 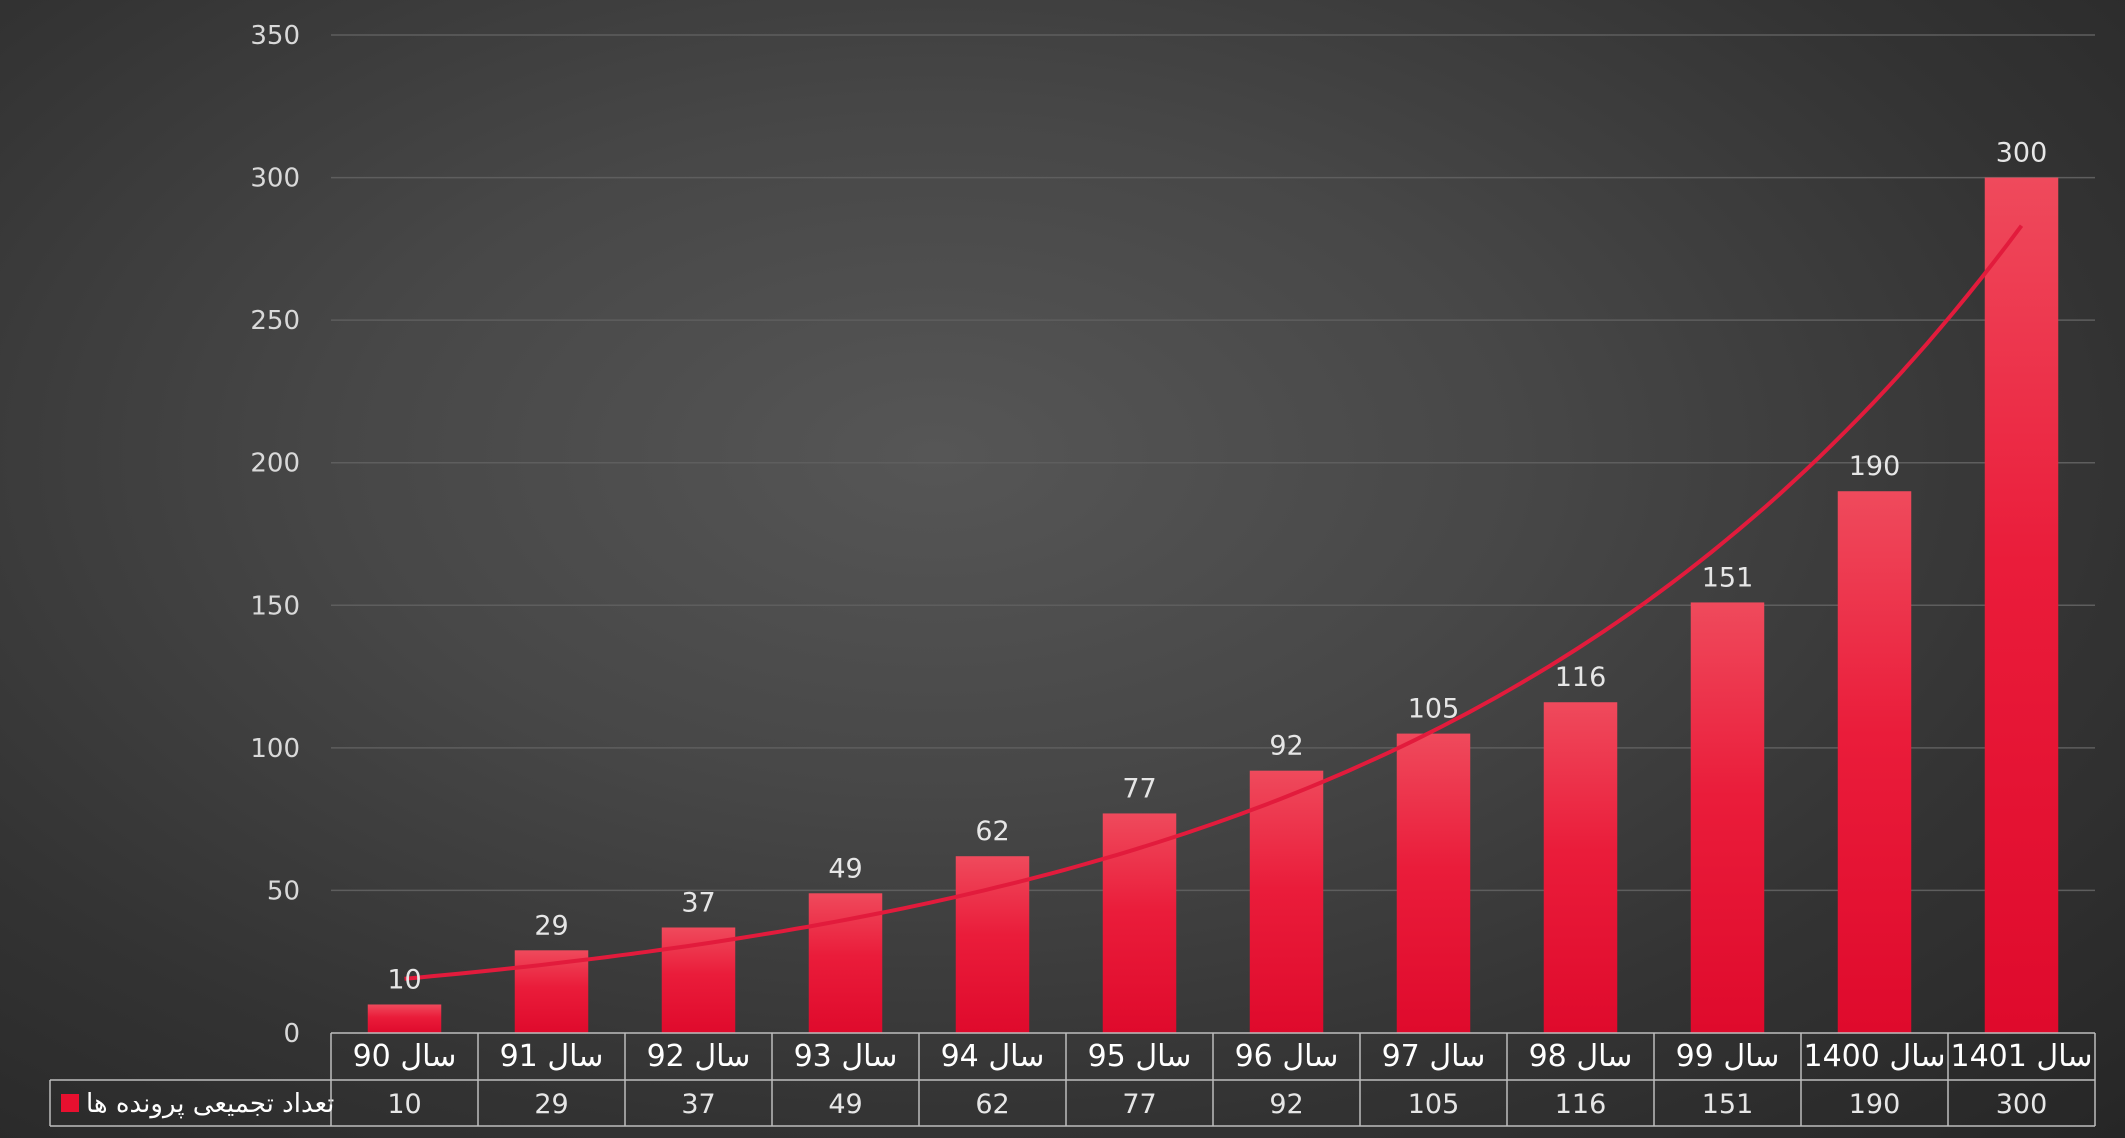 I want to click on table-value-cell: 77, so click(x=1139, y=1104).